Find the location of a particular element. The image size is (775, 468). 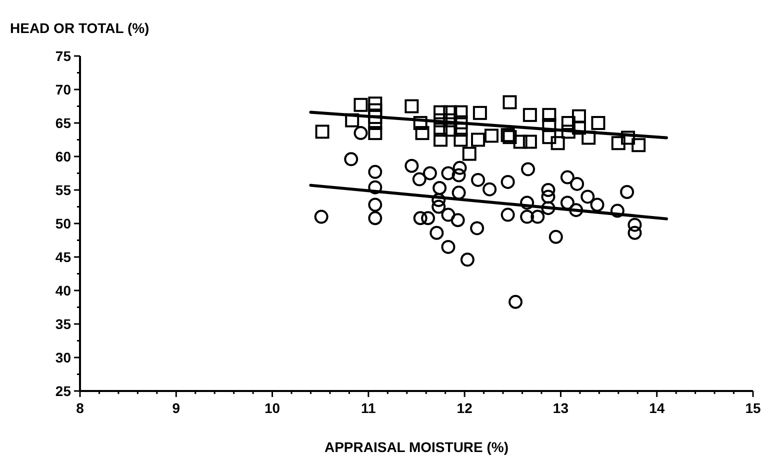

x-tick-label: 15 is located at coordinates (753, 408).